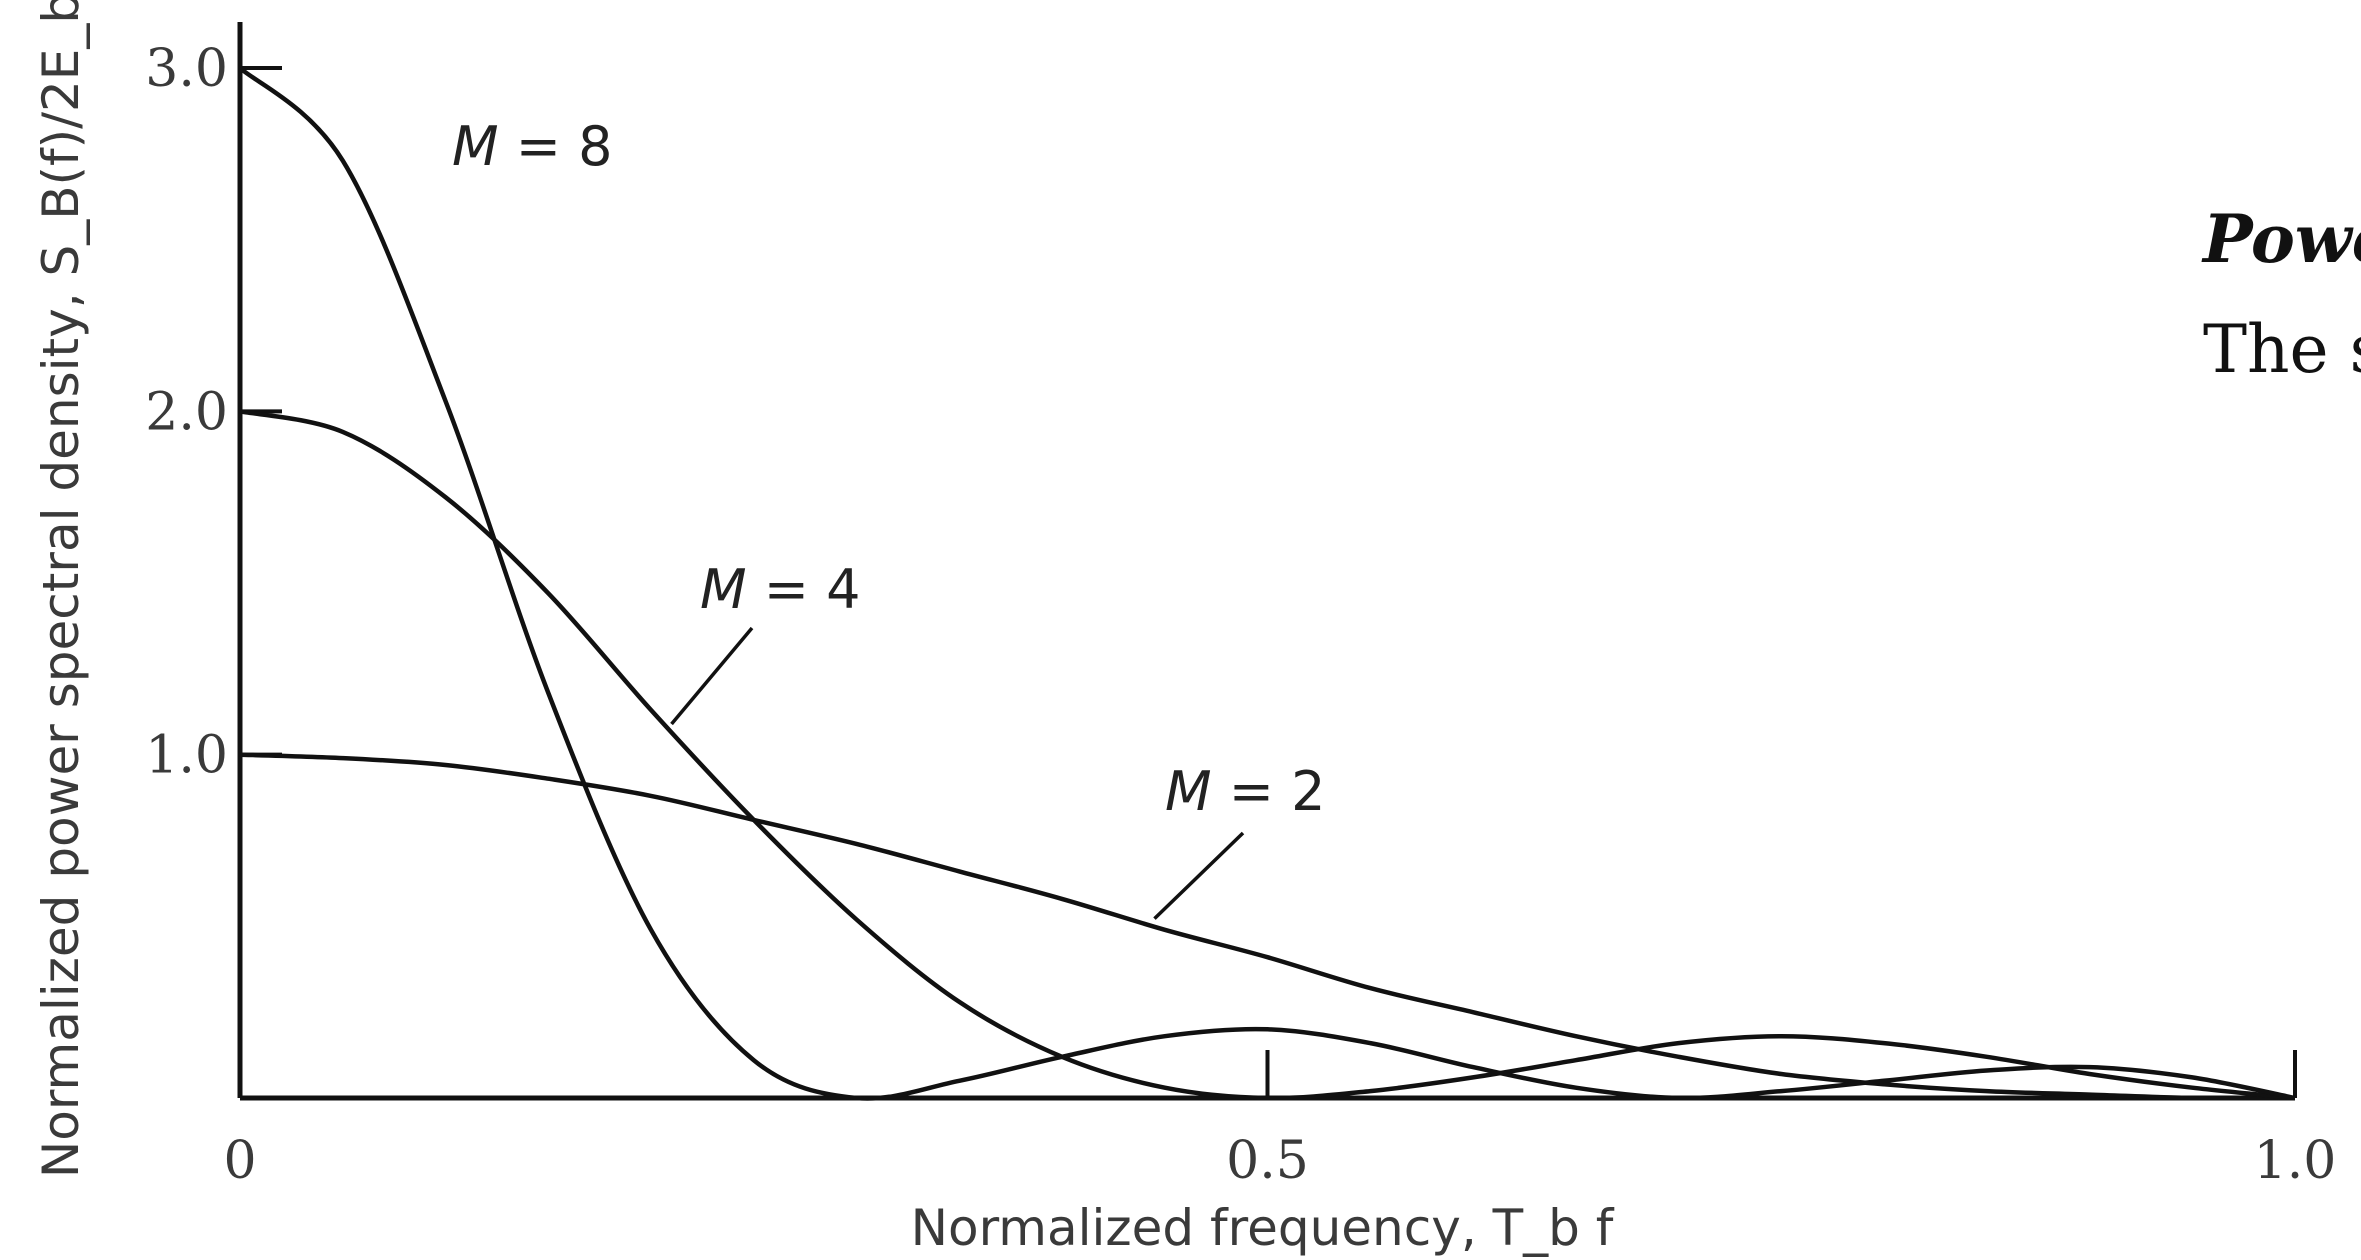 The width and height of the screenshot is (2361, 1260). Describe the element at coordinates (2295, 1161) in the screenshot. I see `x-tick-label: 1.0` at that location.